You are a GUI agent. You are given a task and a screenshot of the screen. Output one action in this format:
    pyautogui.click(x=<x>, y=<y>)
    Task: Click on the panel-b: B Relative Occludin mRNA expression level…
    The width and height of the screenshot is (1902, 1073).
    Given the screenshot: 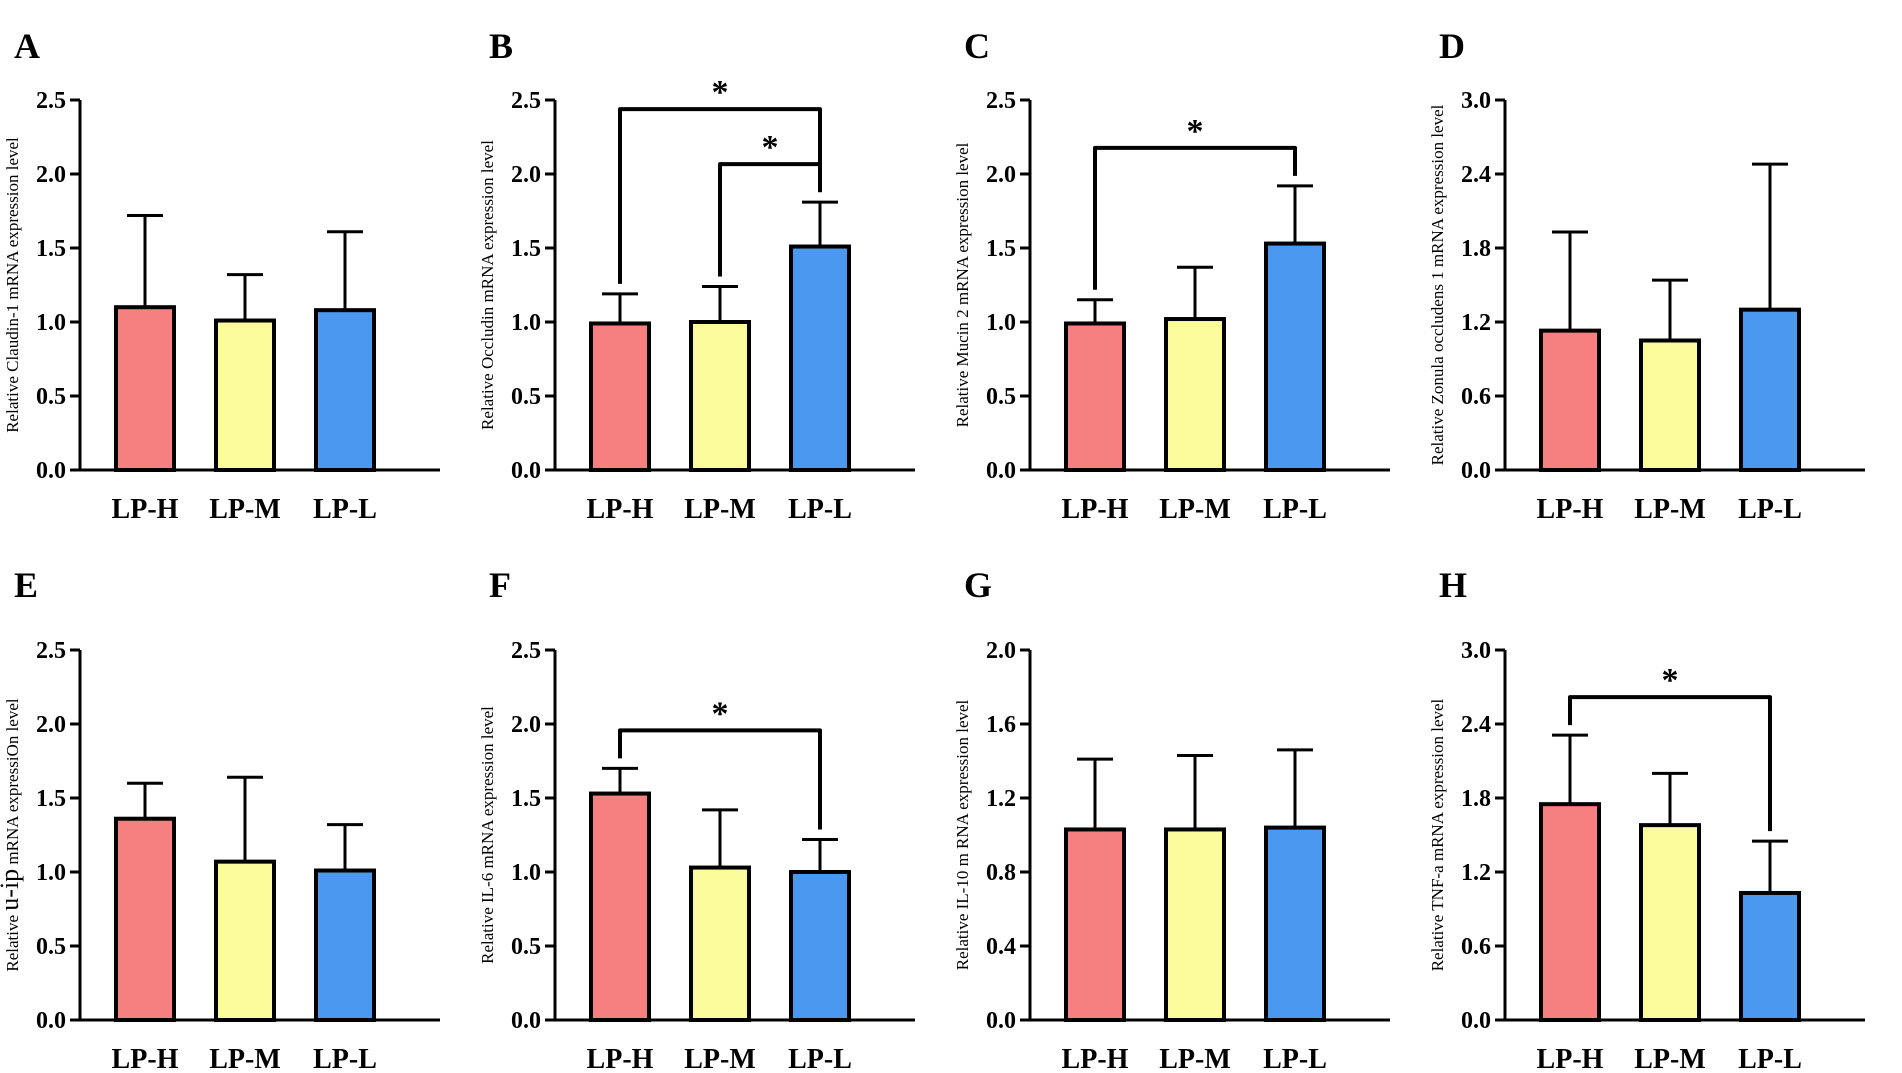 What is the action you would take?
    pyautogui.click(x=696, y=275)
    